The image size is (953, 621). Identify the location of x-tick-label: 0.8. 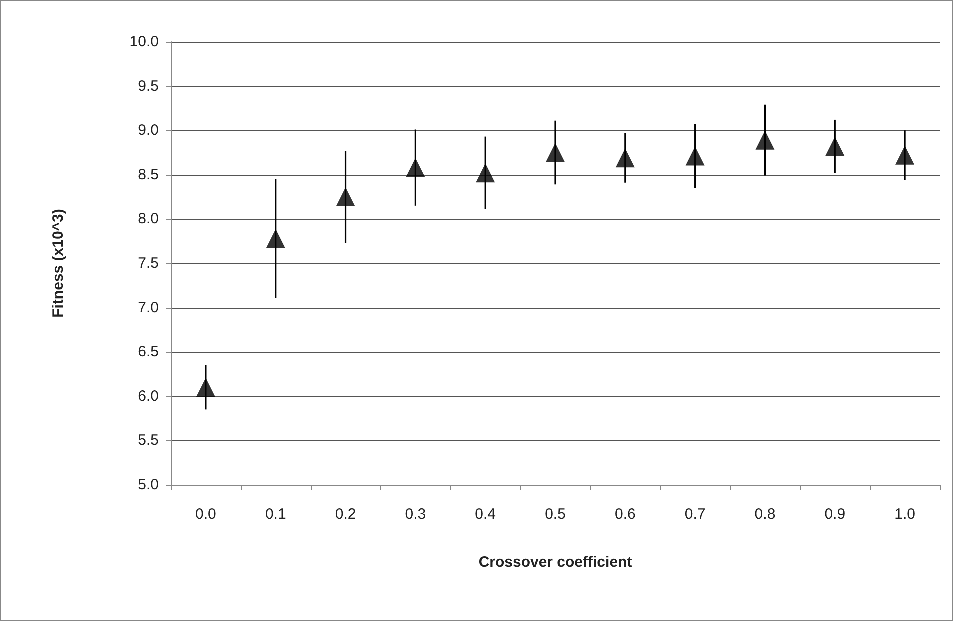
(765, 514).